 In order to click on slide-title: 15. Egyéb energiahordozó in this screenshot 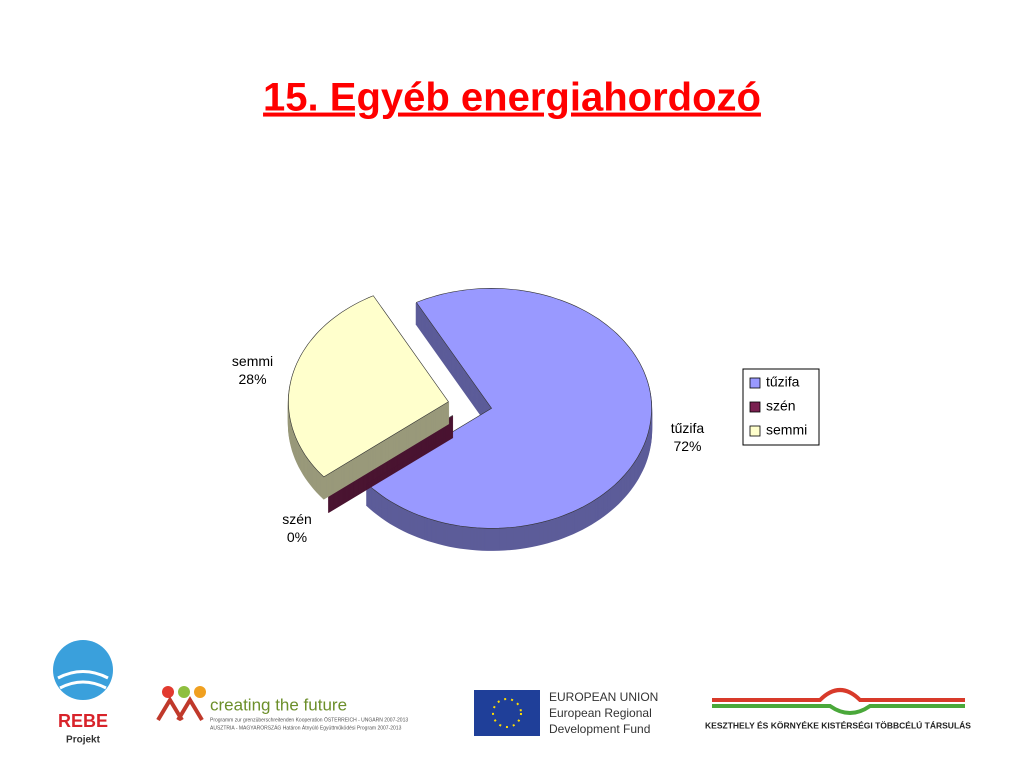, I will do `click(512, 98)`.